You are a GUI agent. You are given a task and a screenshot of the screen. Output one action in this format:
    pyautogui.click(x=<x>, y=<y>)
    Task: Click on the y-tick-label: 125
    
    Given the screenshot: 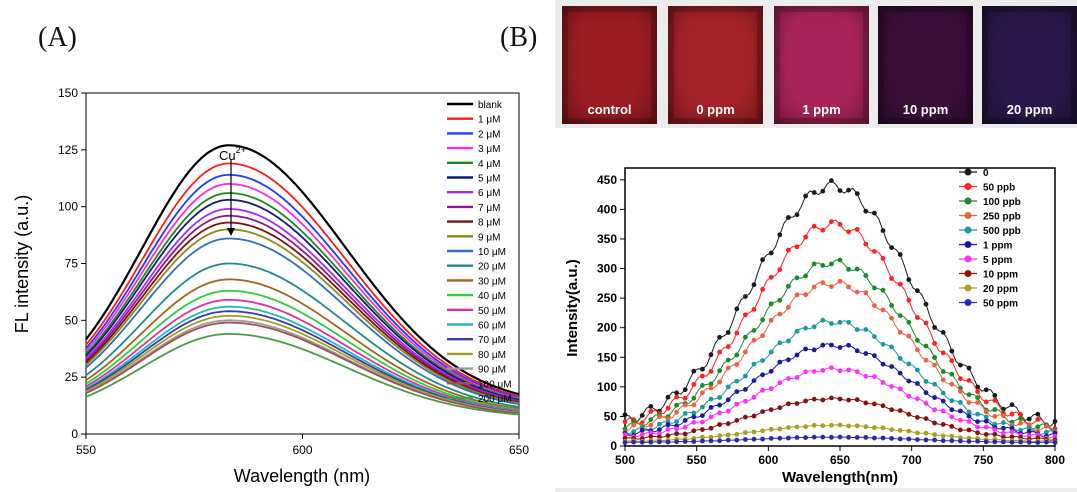 What is the action you would take?
    pyautogui.click(x=68, y=150)
    